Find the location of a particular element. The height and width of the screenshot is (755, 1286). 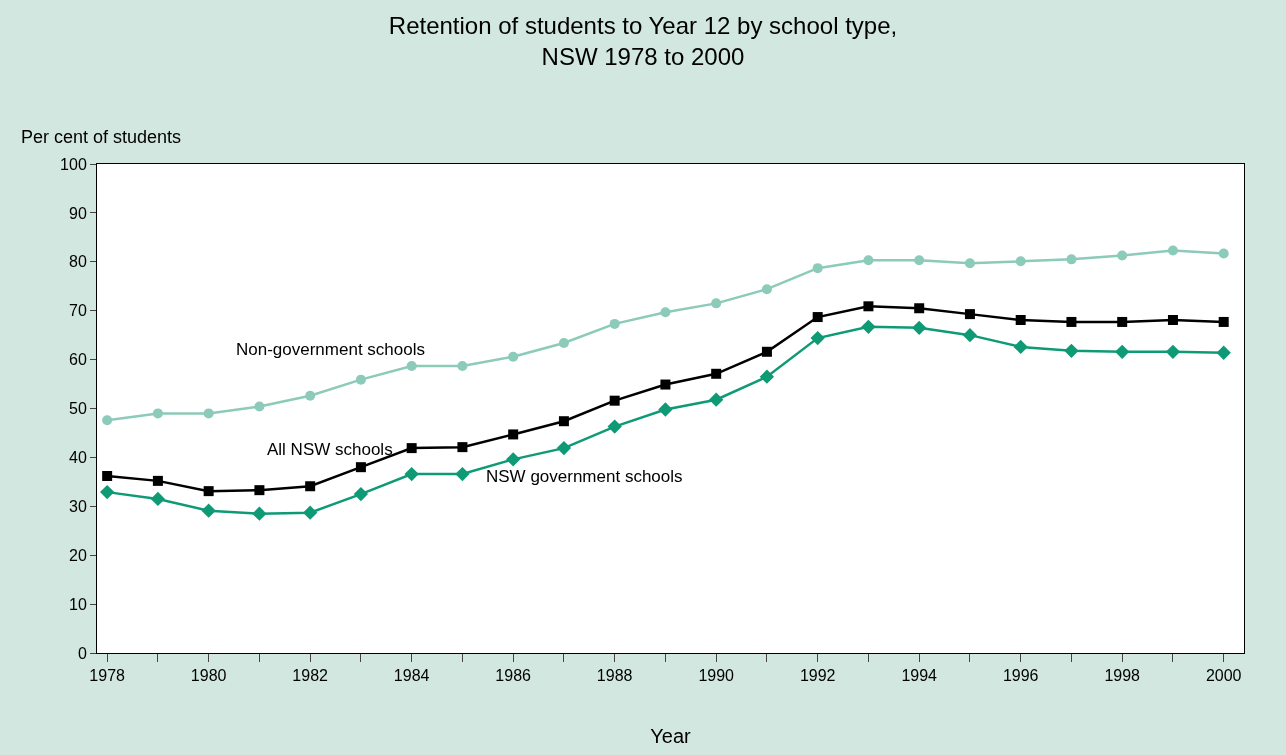

y-tick-label: 30 is located at coordinates (78, 506).